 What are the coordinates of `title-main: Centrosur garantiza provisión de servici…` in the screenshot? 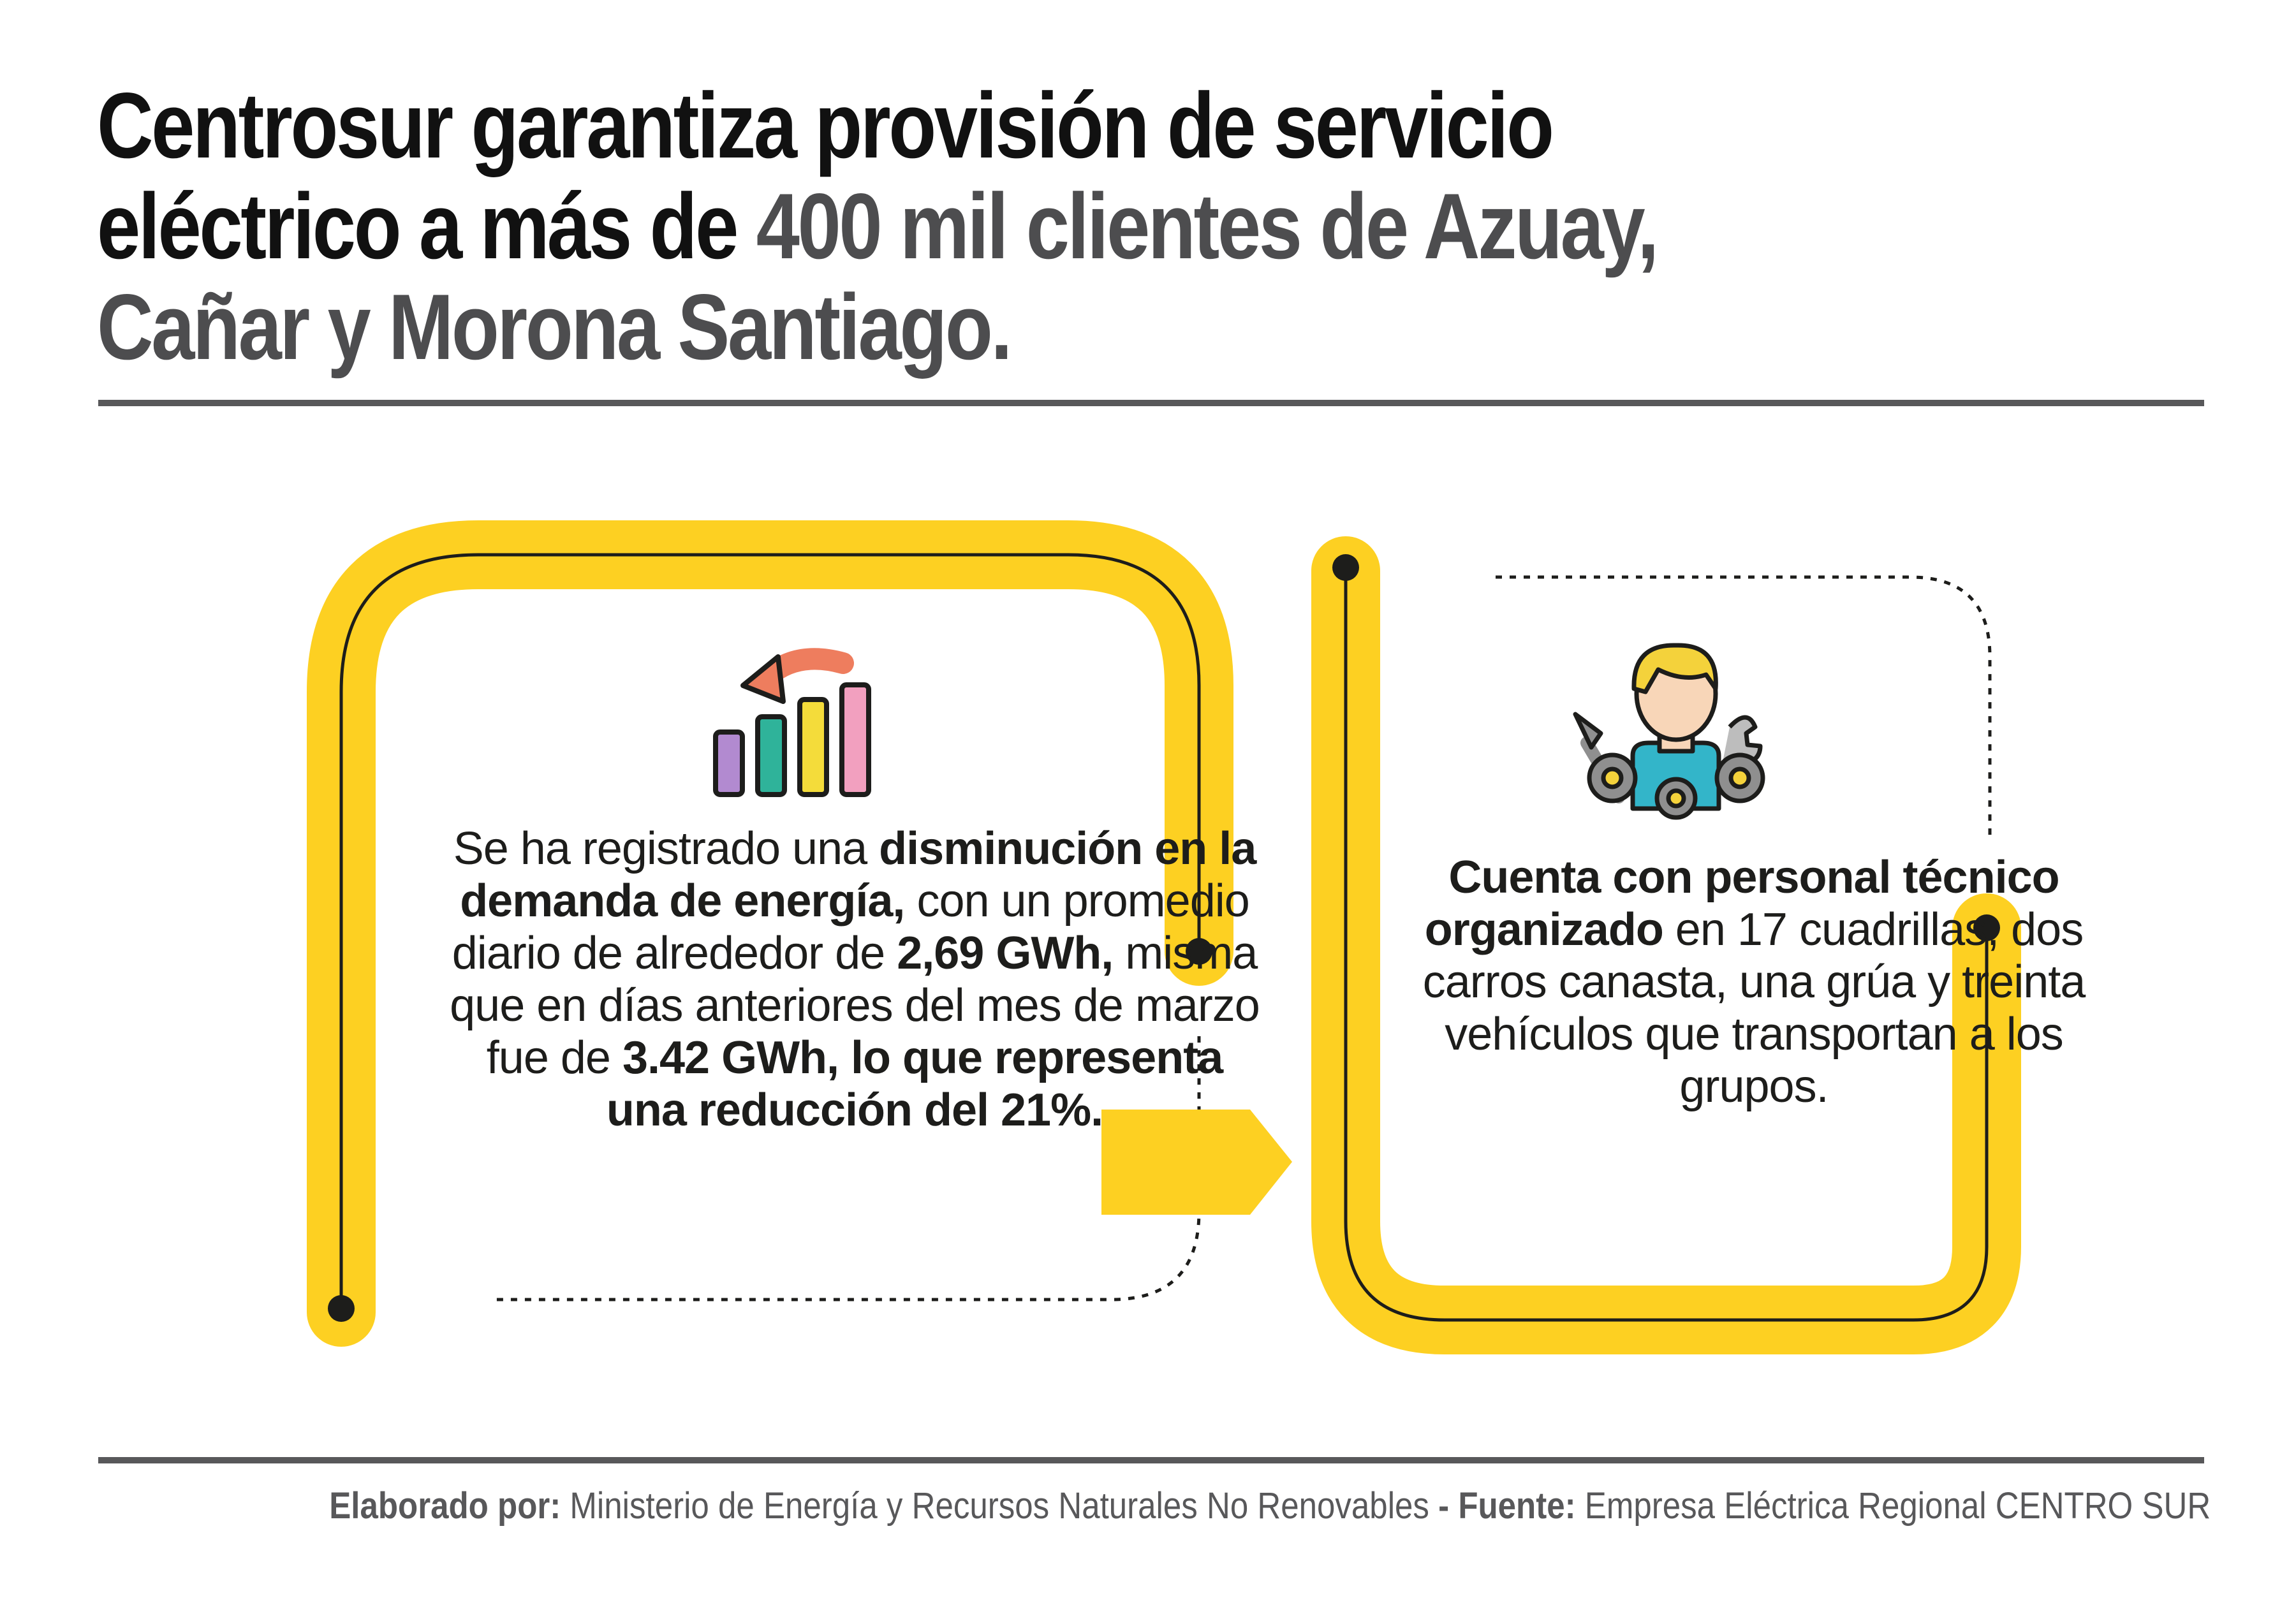 It's located at (825, 175).